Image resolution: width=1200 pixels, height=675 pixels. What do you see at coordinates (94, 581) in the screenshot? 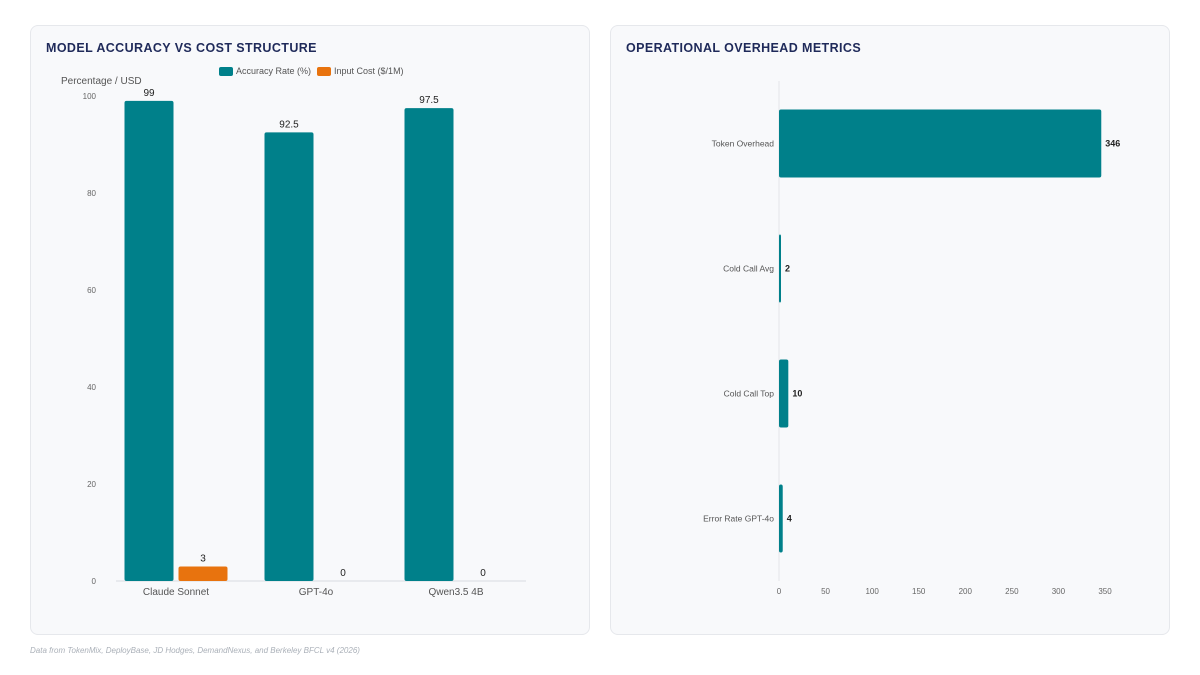
I see `y-tick-label-0: 0` at bounding box center [94, 581].